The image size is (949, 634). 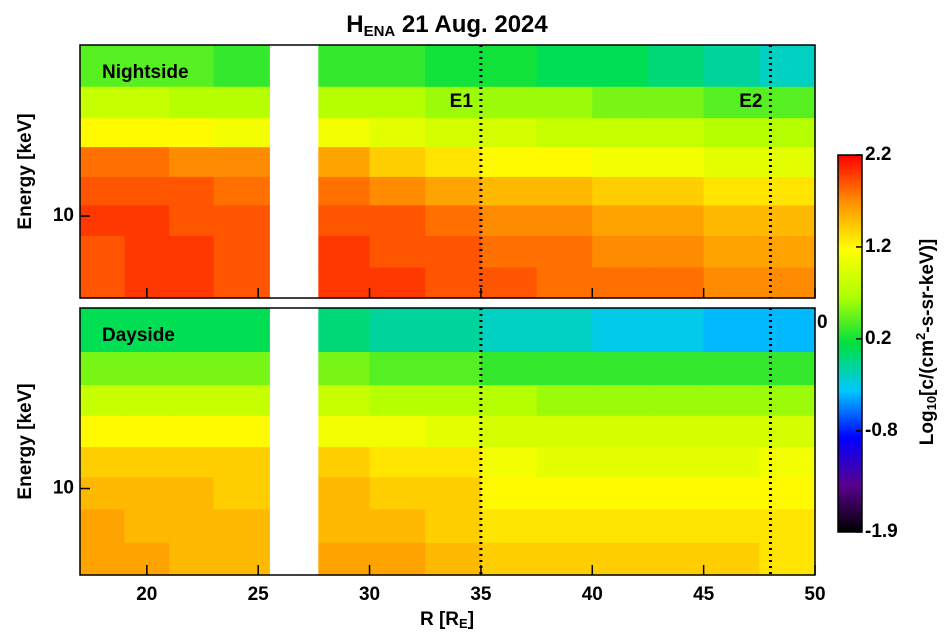 I want to click on xlabel-sub: E, so click(x=463, y=623).